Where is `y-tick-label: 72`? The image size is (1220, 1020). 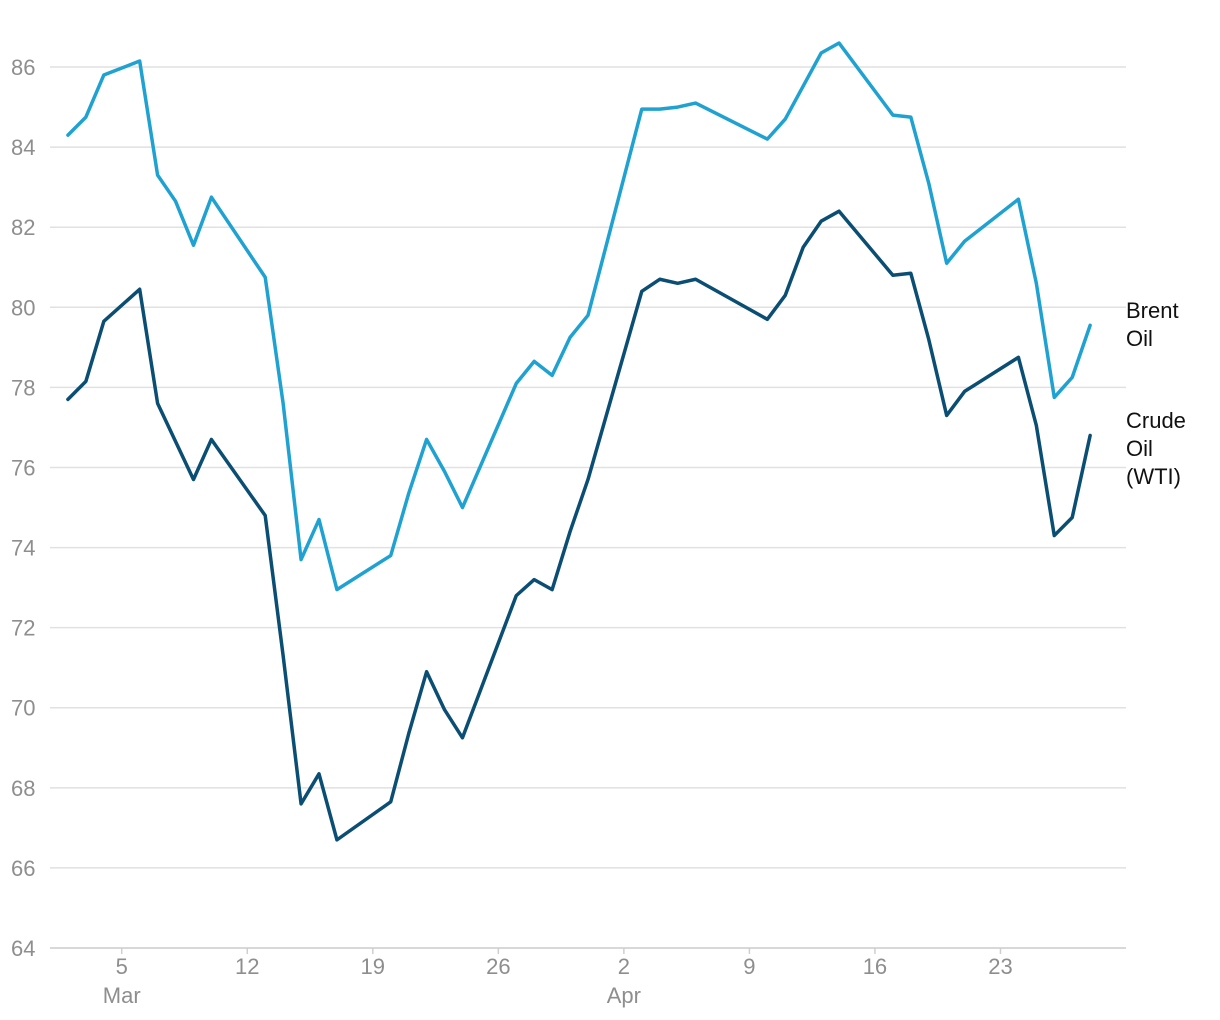 y-tick-label: 72 is located at coordinates (23, 628).